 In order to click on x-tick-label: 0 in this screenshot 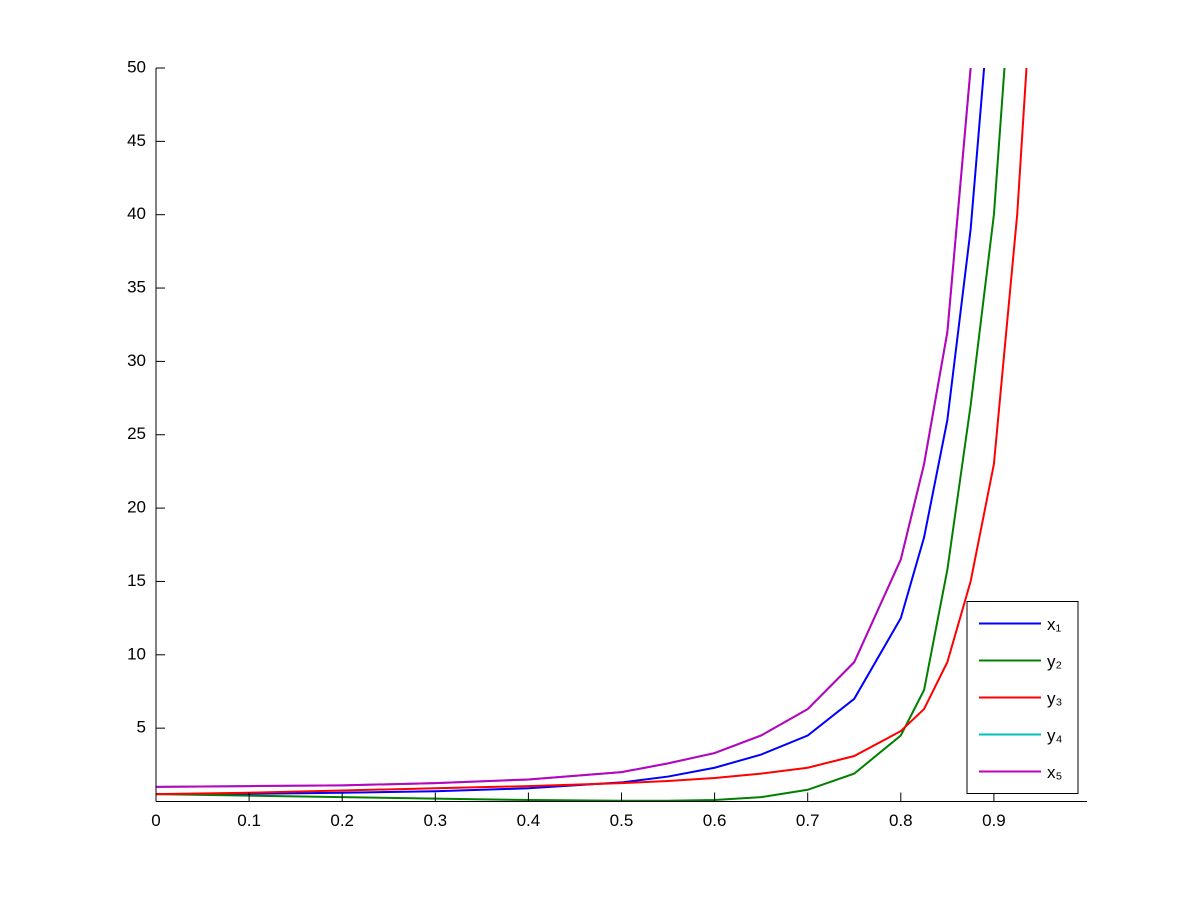, I will do `click(155, 820)`.